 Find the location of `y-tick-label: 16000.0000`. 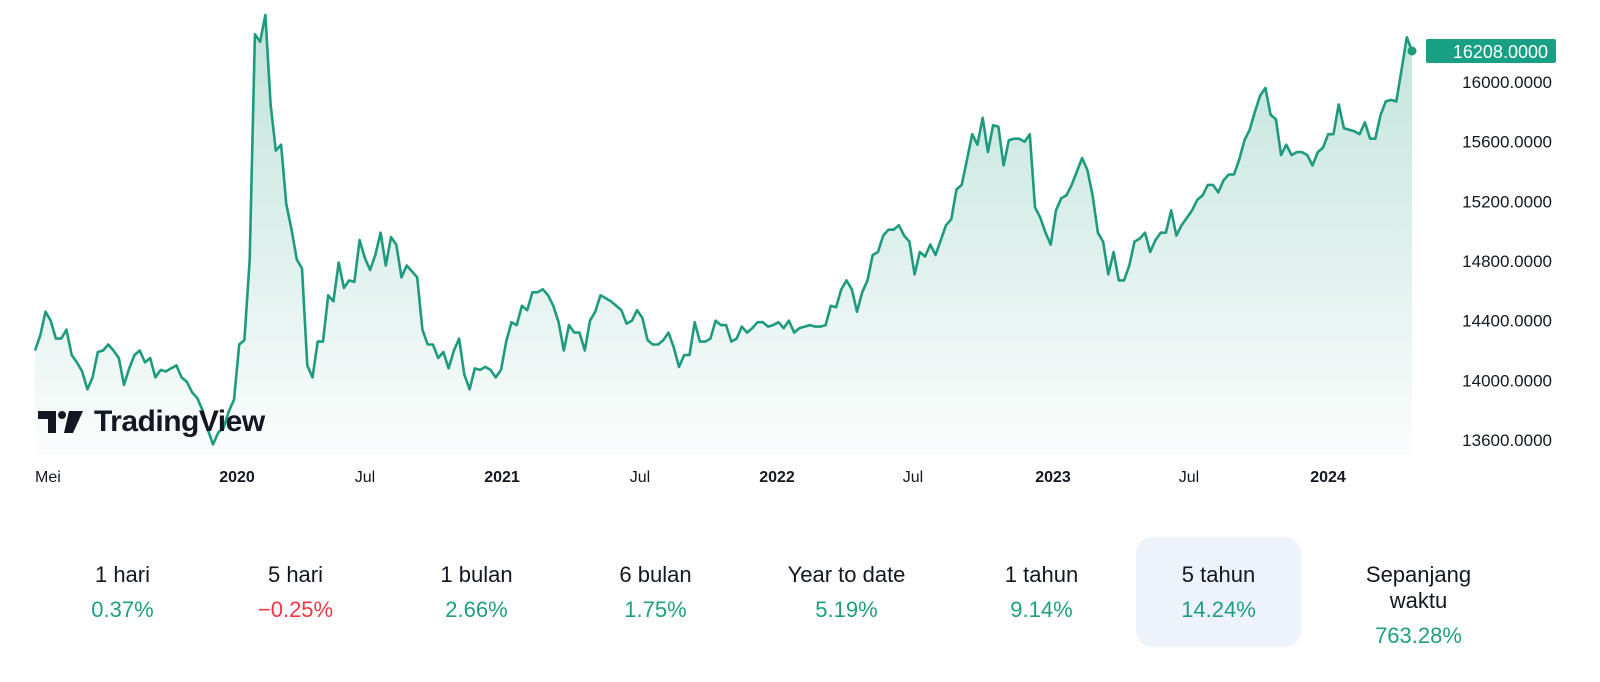

y-tick-label: 16000.0000 is located at coordinates (1507, 82).